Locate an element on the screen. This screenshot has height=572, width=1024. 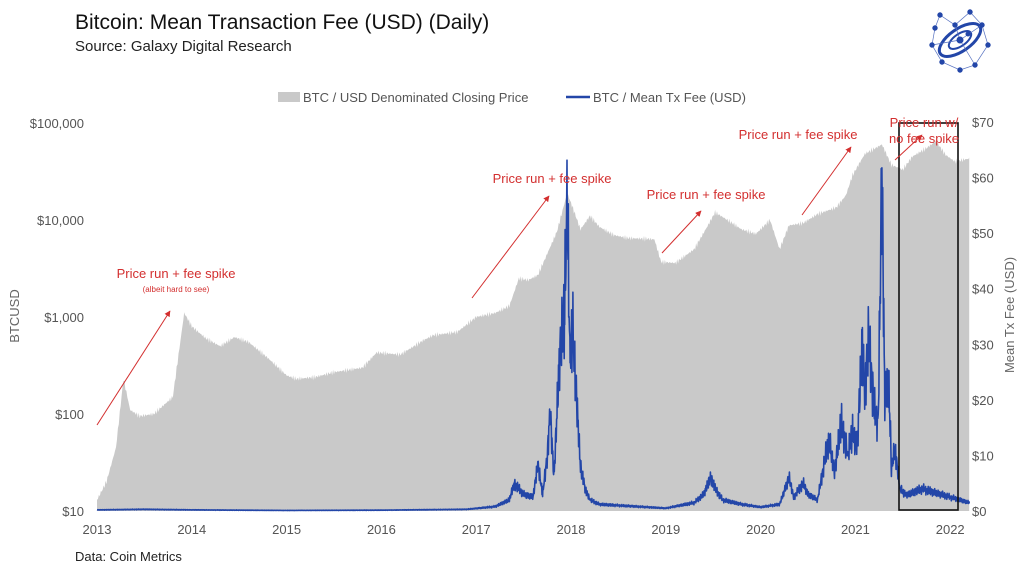
y-right-tick-label: $40 is located at coordinates (983, 289).